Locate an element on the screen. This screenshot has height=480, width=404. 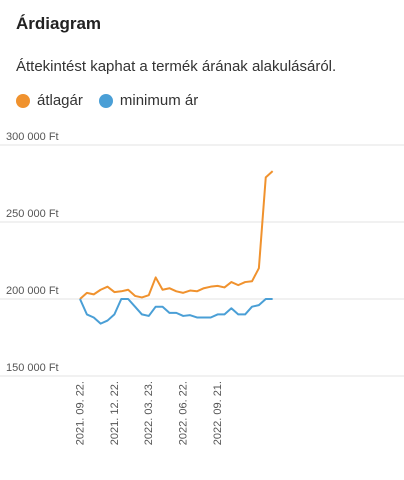
x-tick-label: 2022. 09. 21. is located at coordinates (218, 413).